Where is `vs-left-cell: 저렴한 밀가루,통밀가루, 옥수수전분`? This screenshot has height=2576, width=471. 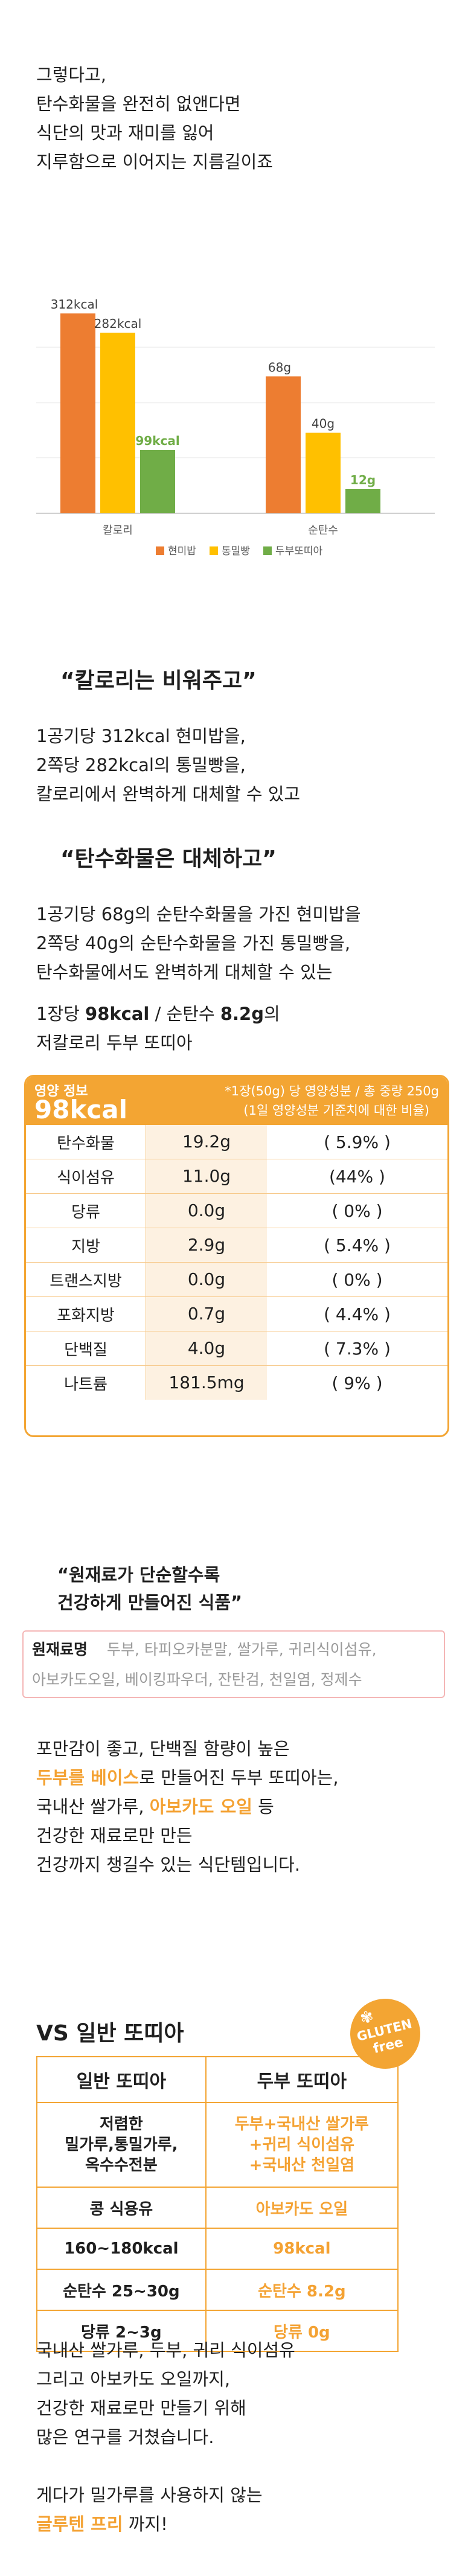
vs-left-cell: 저렴한 밀가루,통밀가루, 옥수수전분 is located at coordinates (121, 2145).